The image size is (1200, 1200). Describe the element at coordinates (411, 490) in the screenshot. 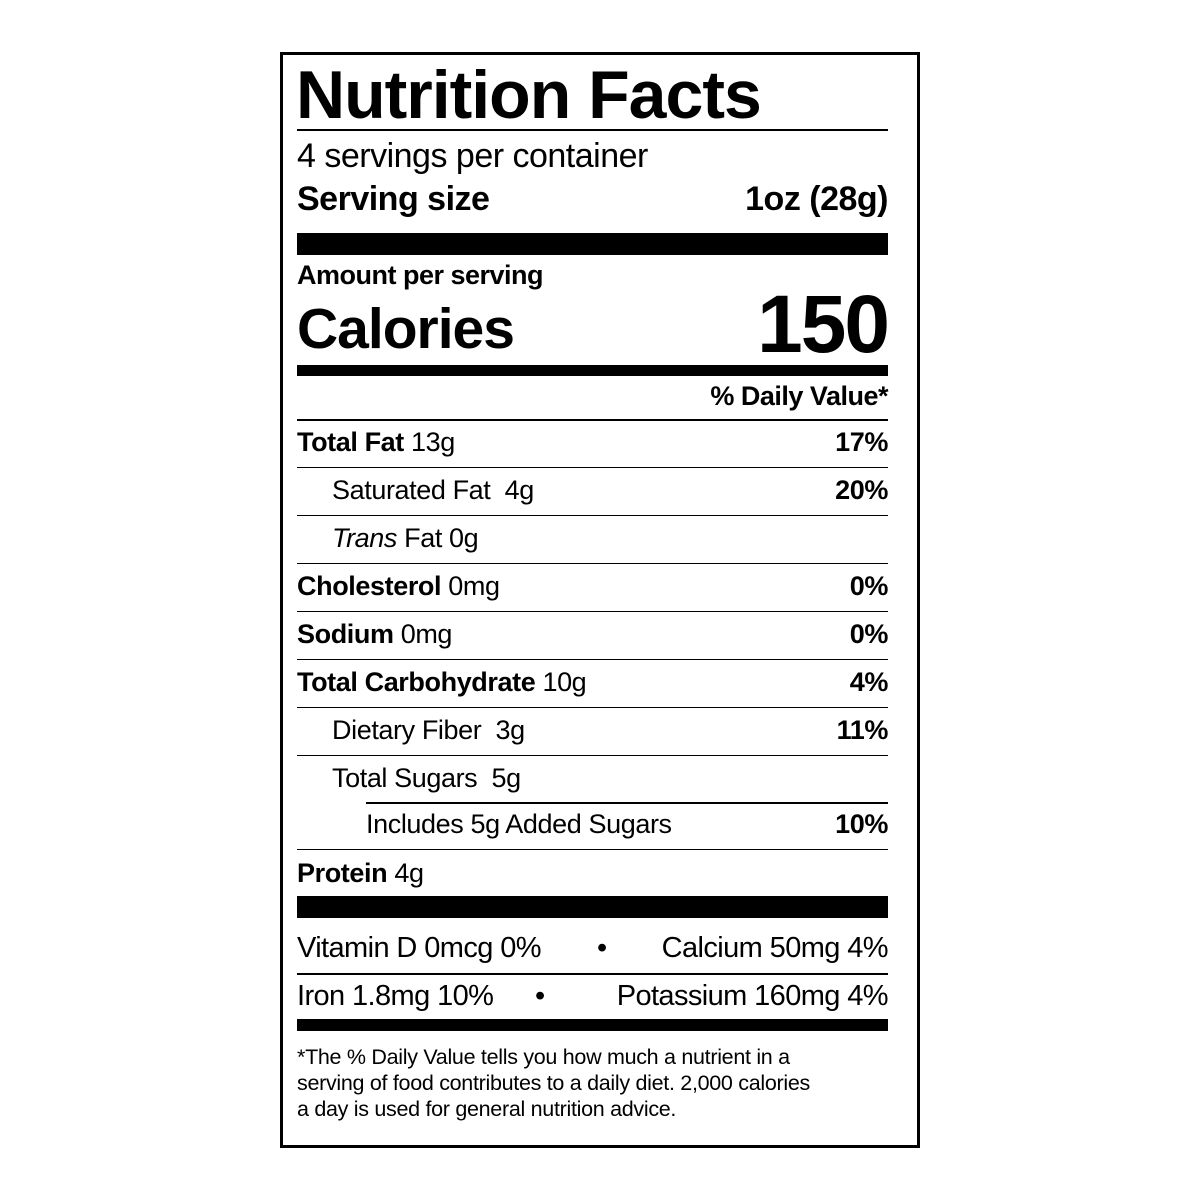

I see `nutrient-name: Saturated Fat` at that location.